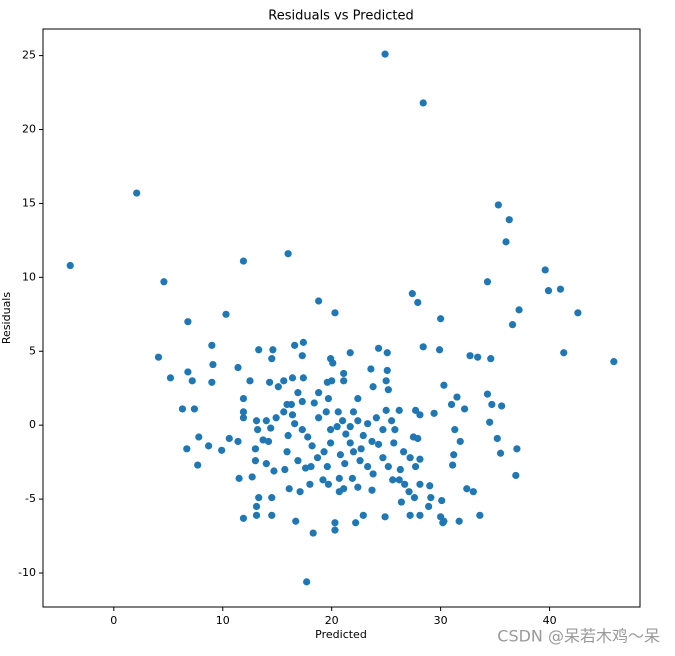  I want to click on y-tick-label: 25, so click(29, 55).